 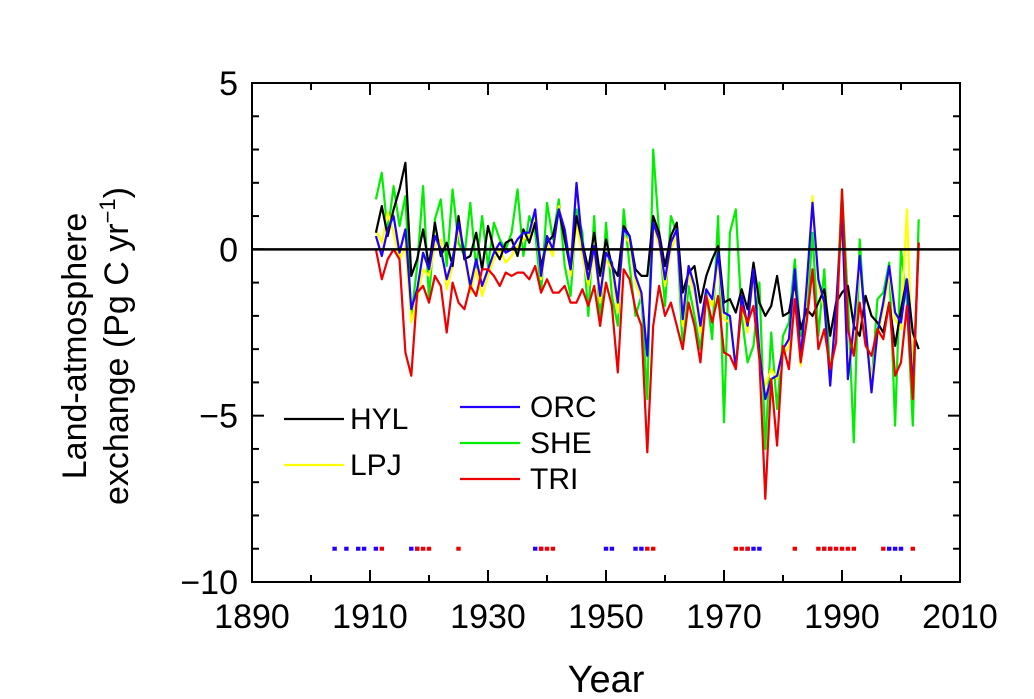 I want to click on y-tick-label: 0, so click(x=228, y=250).